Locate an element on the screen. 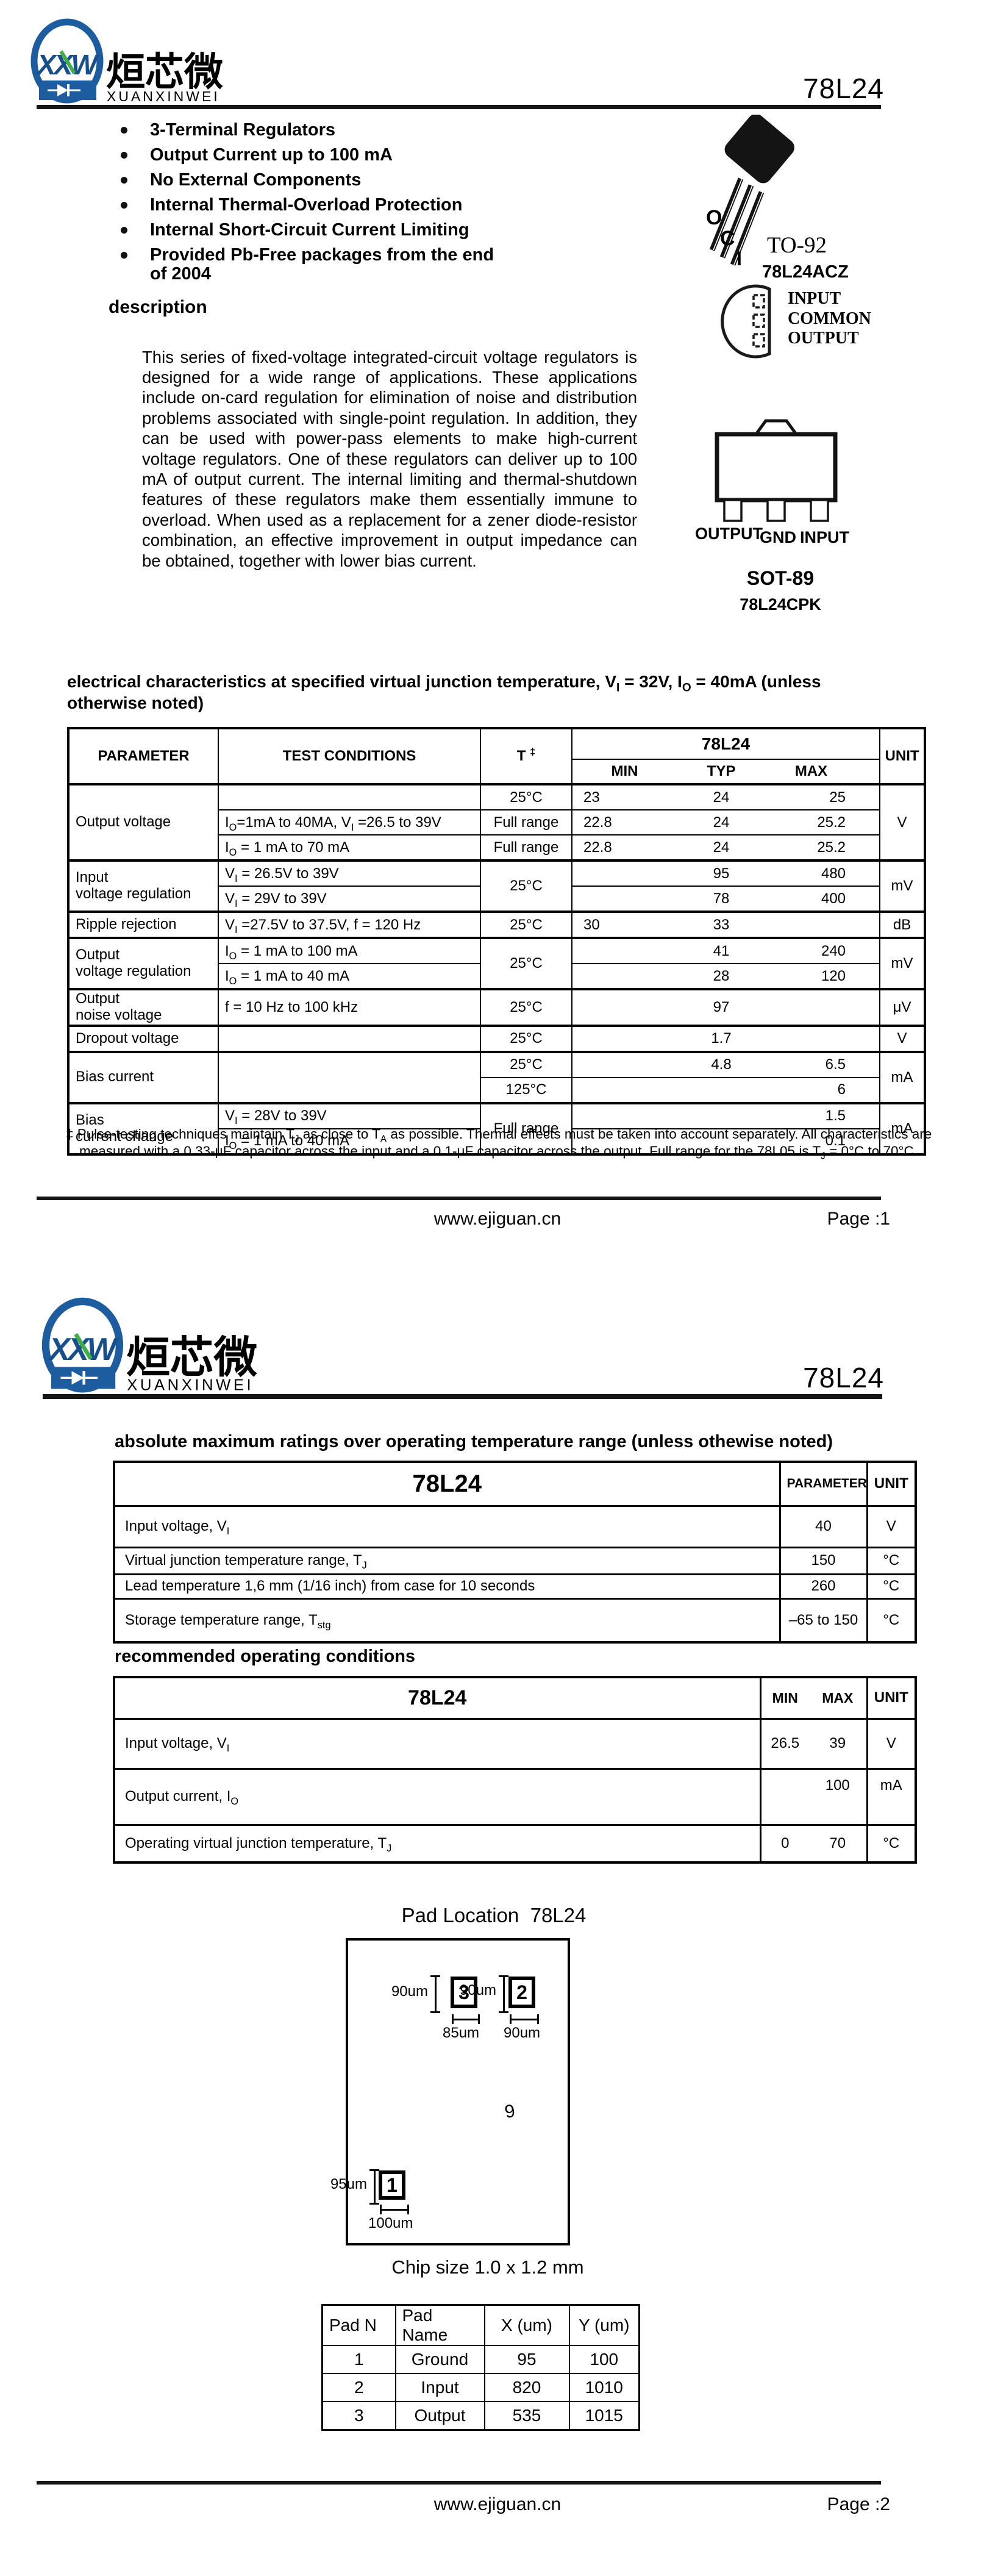  rec-min-cell: 0 is located at coordinates (784, 1843).